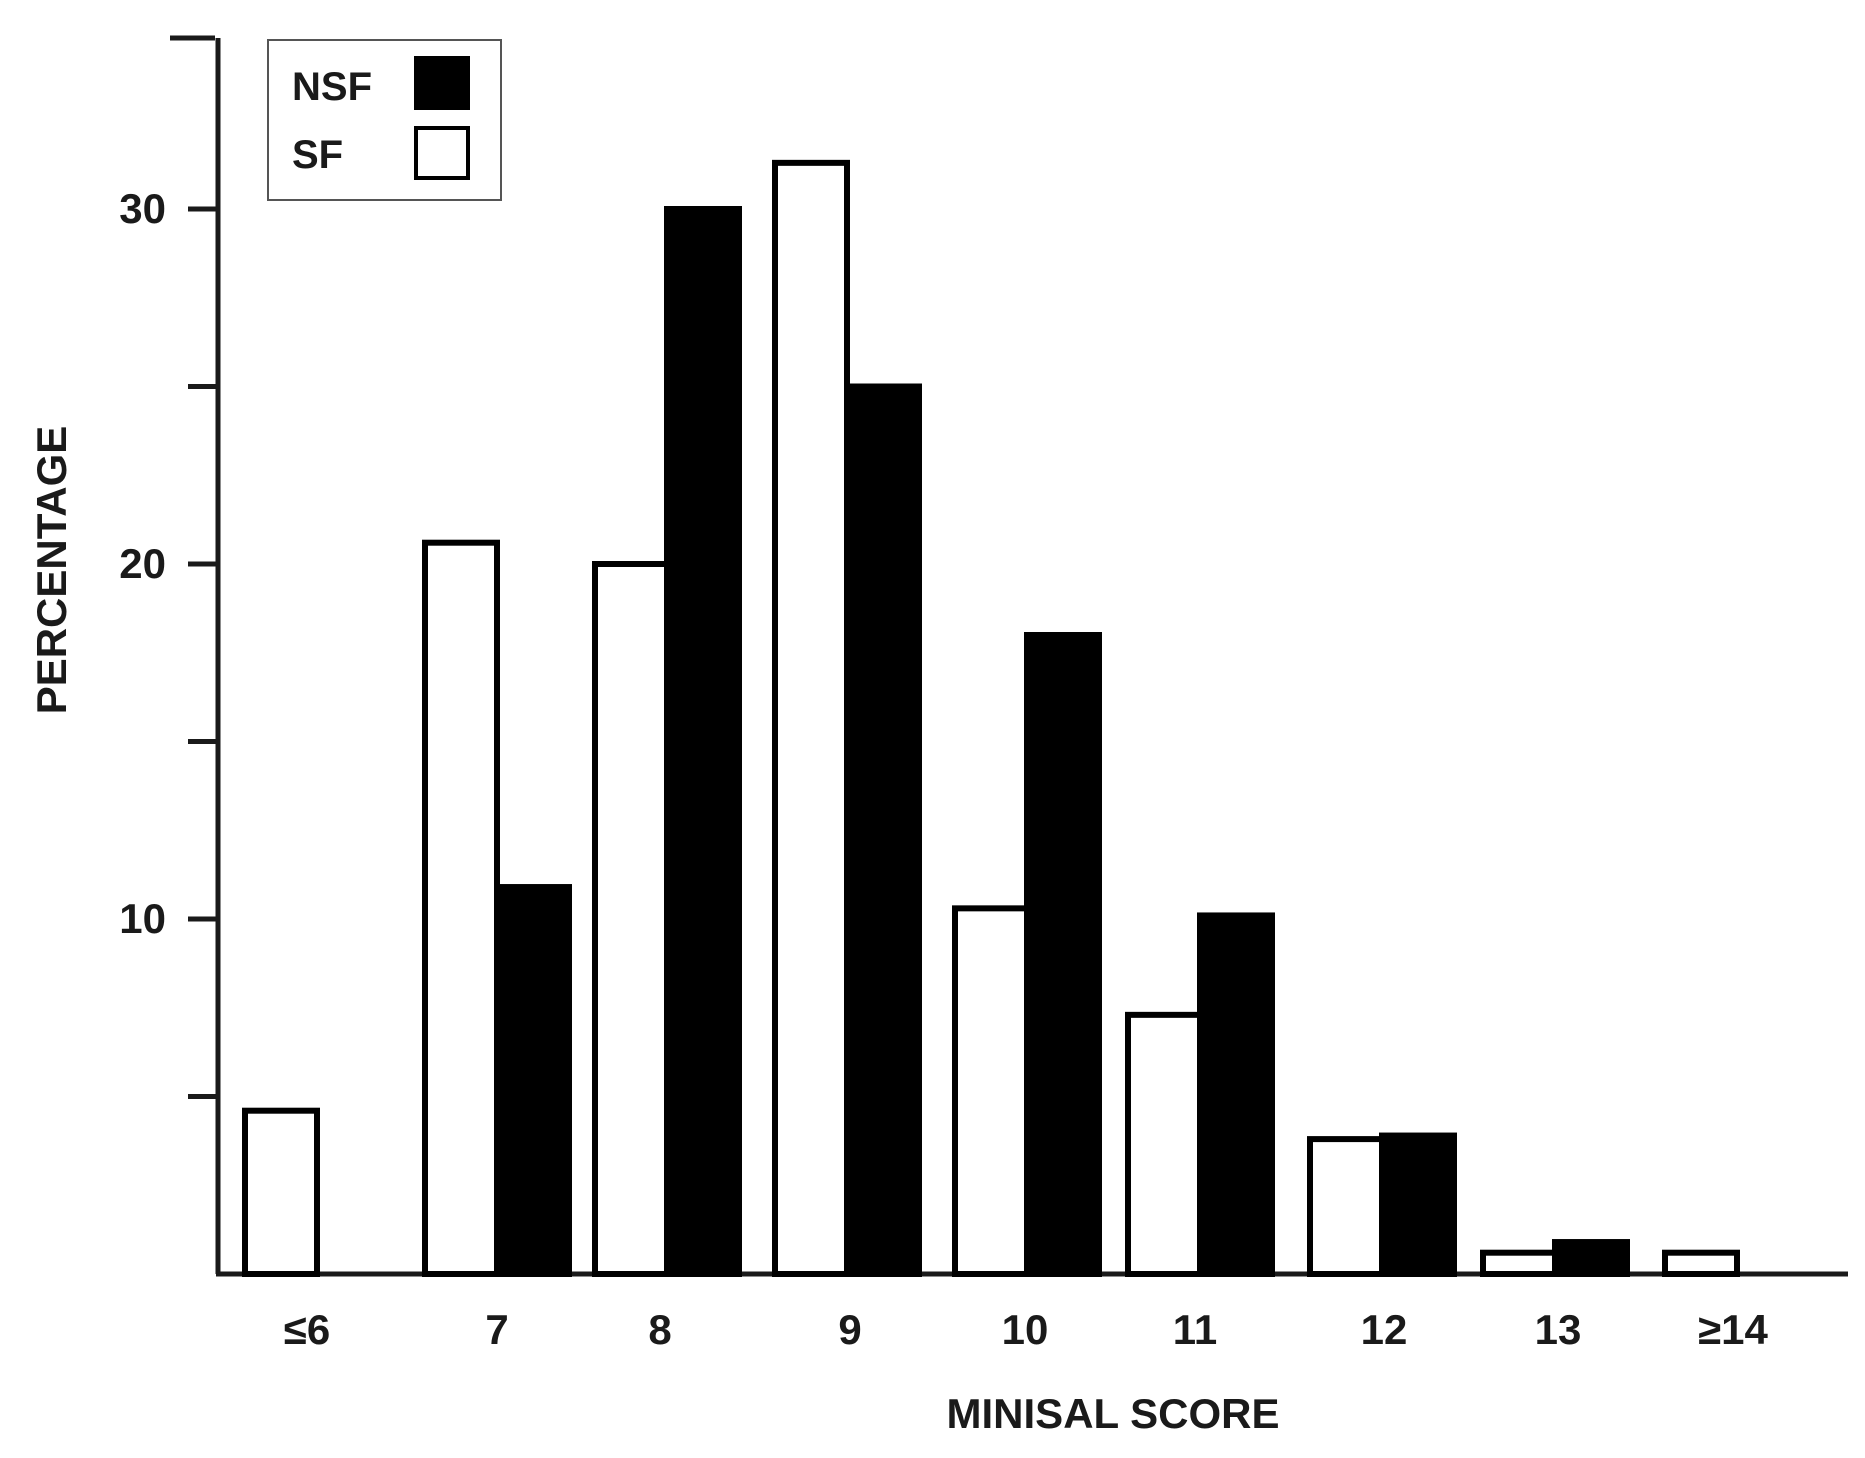 The height and width of the screenshot is (1458, 1865). I want to click on legend-swatch-nsf, so click(442, 83).